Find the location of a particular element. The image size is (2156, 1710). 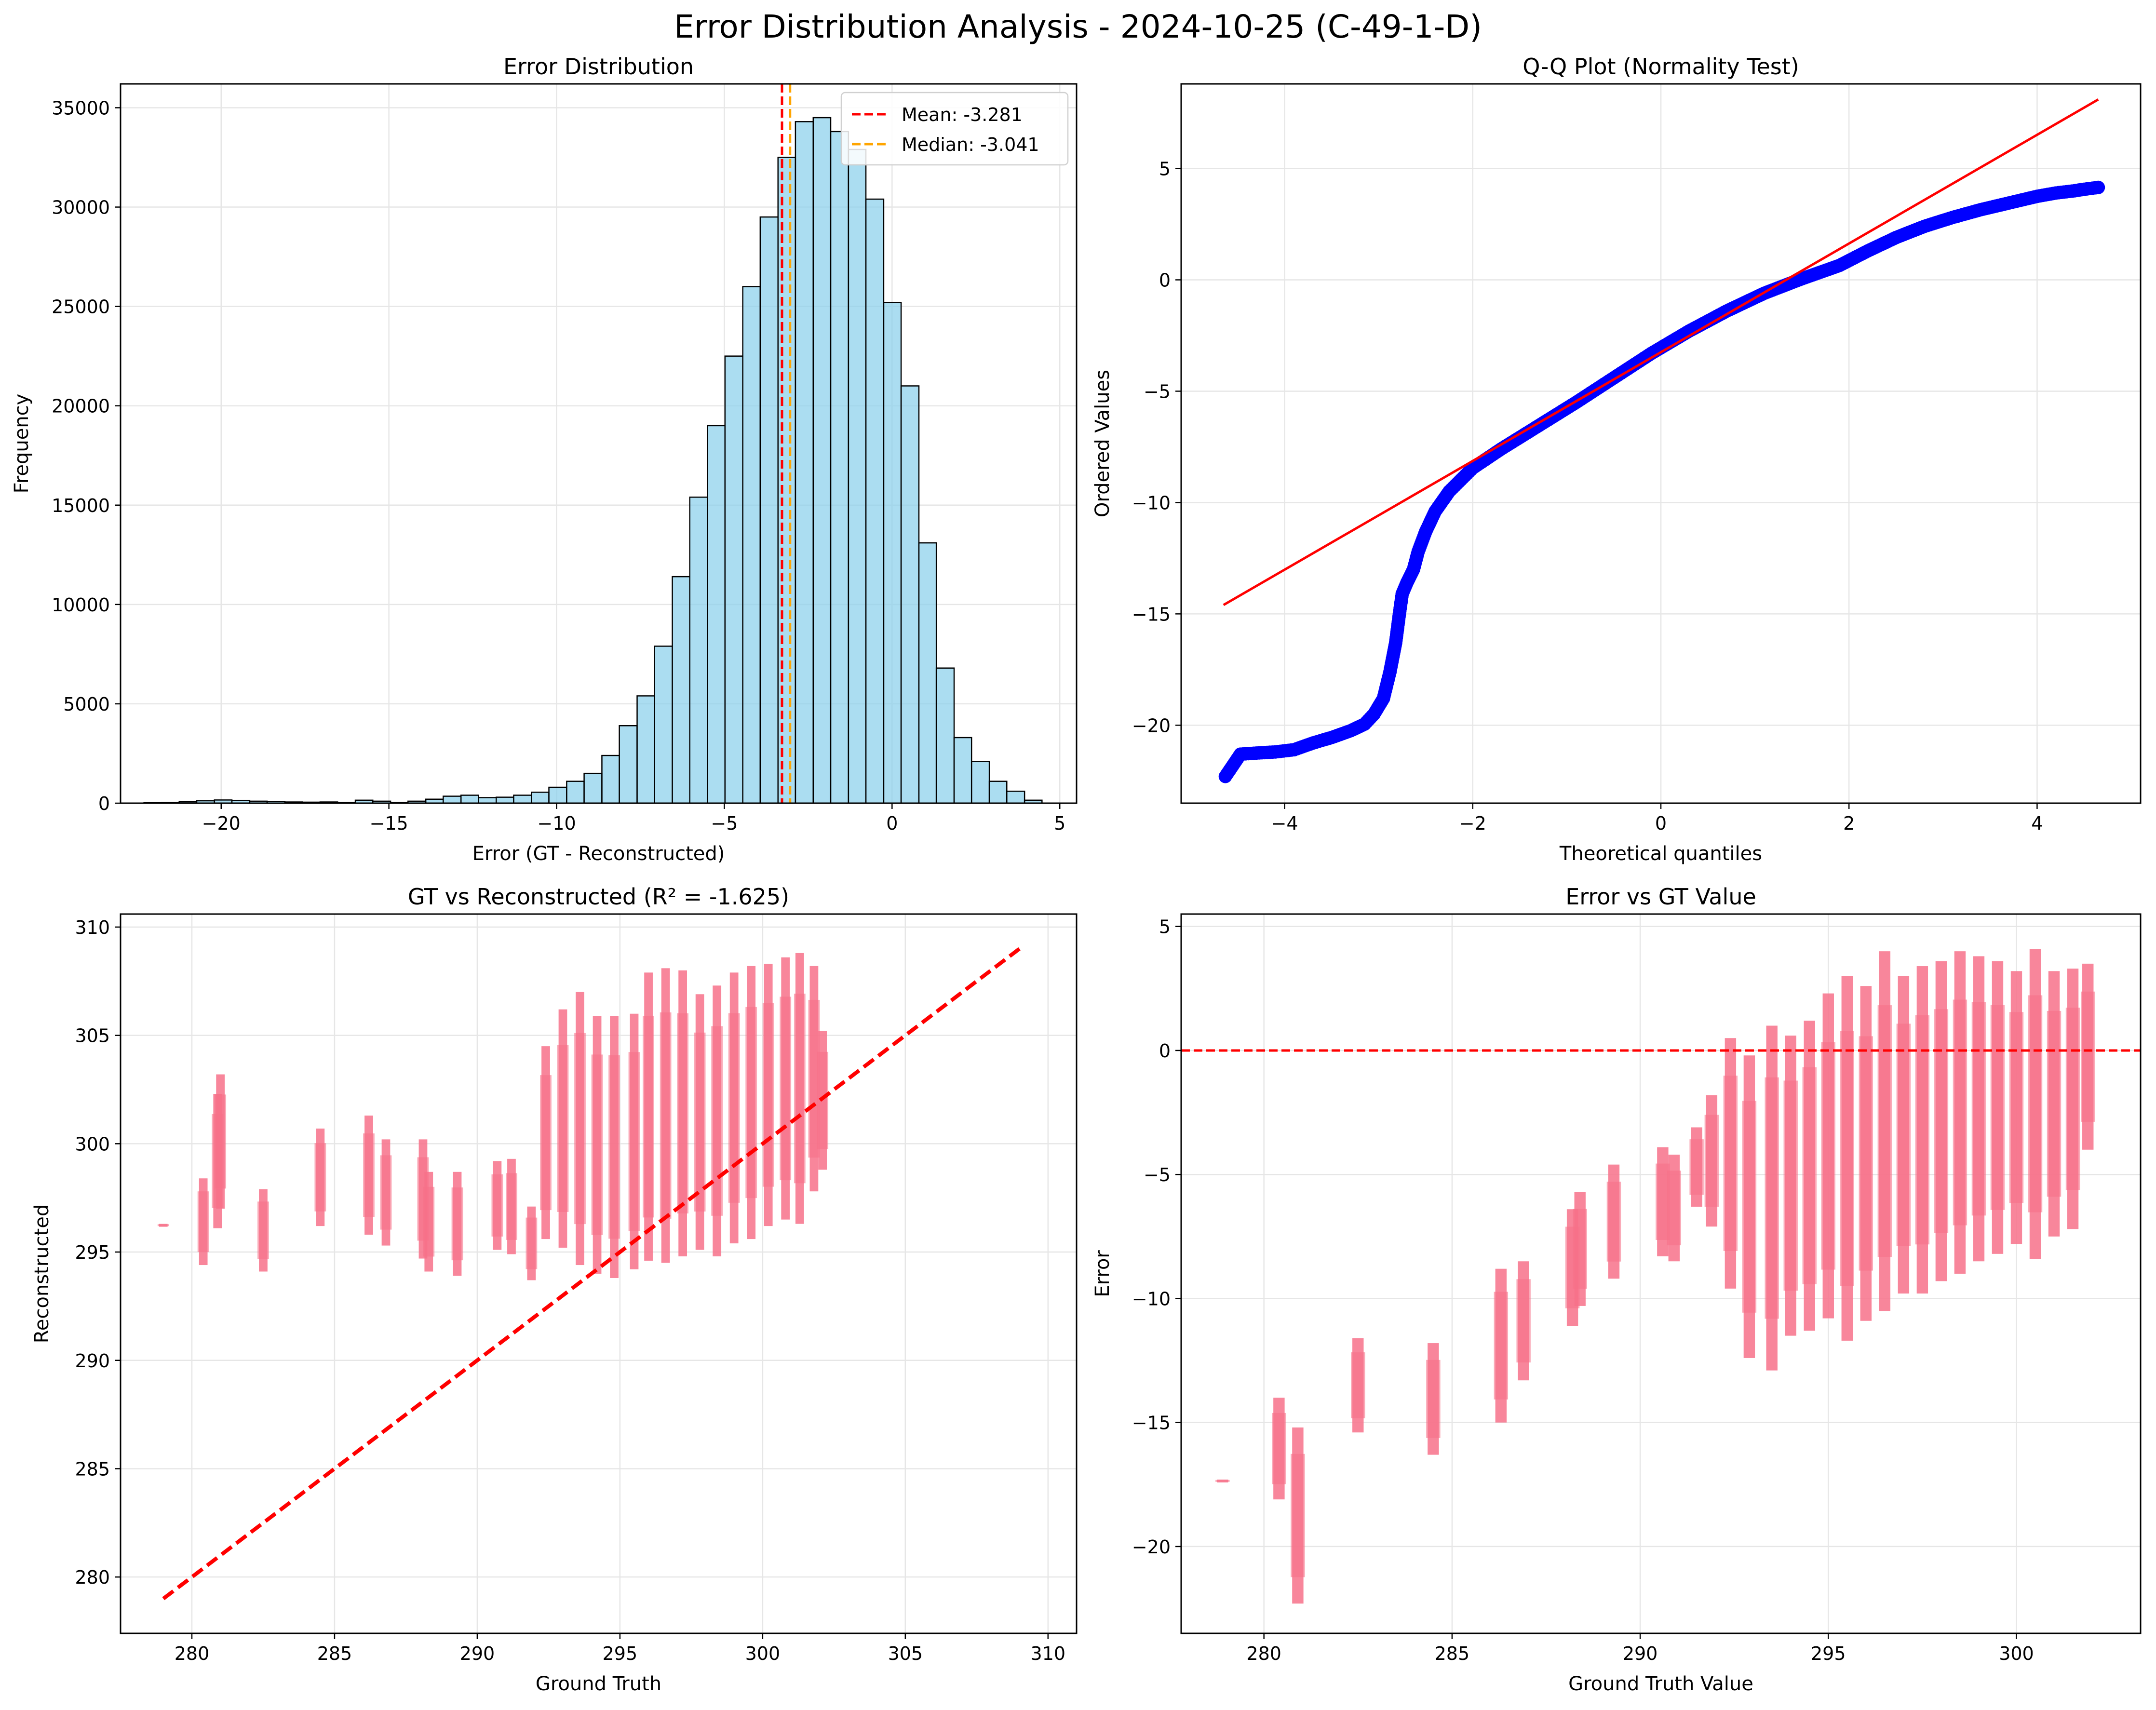

reference-line is located at coordinates (1661, 352).